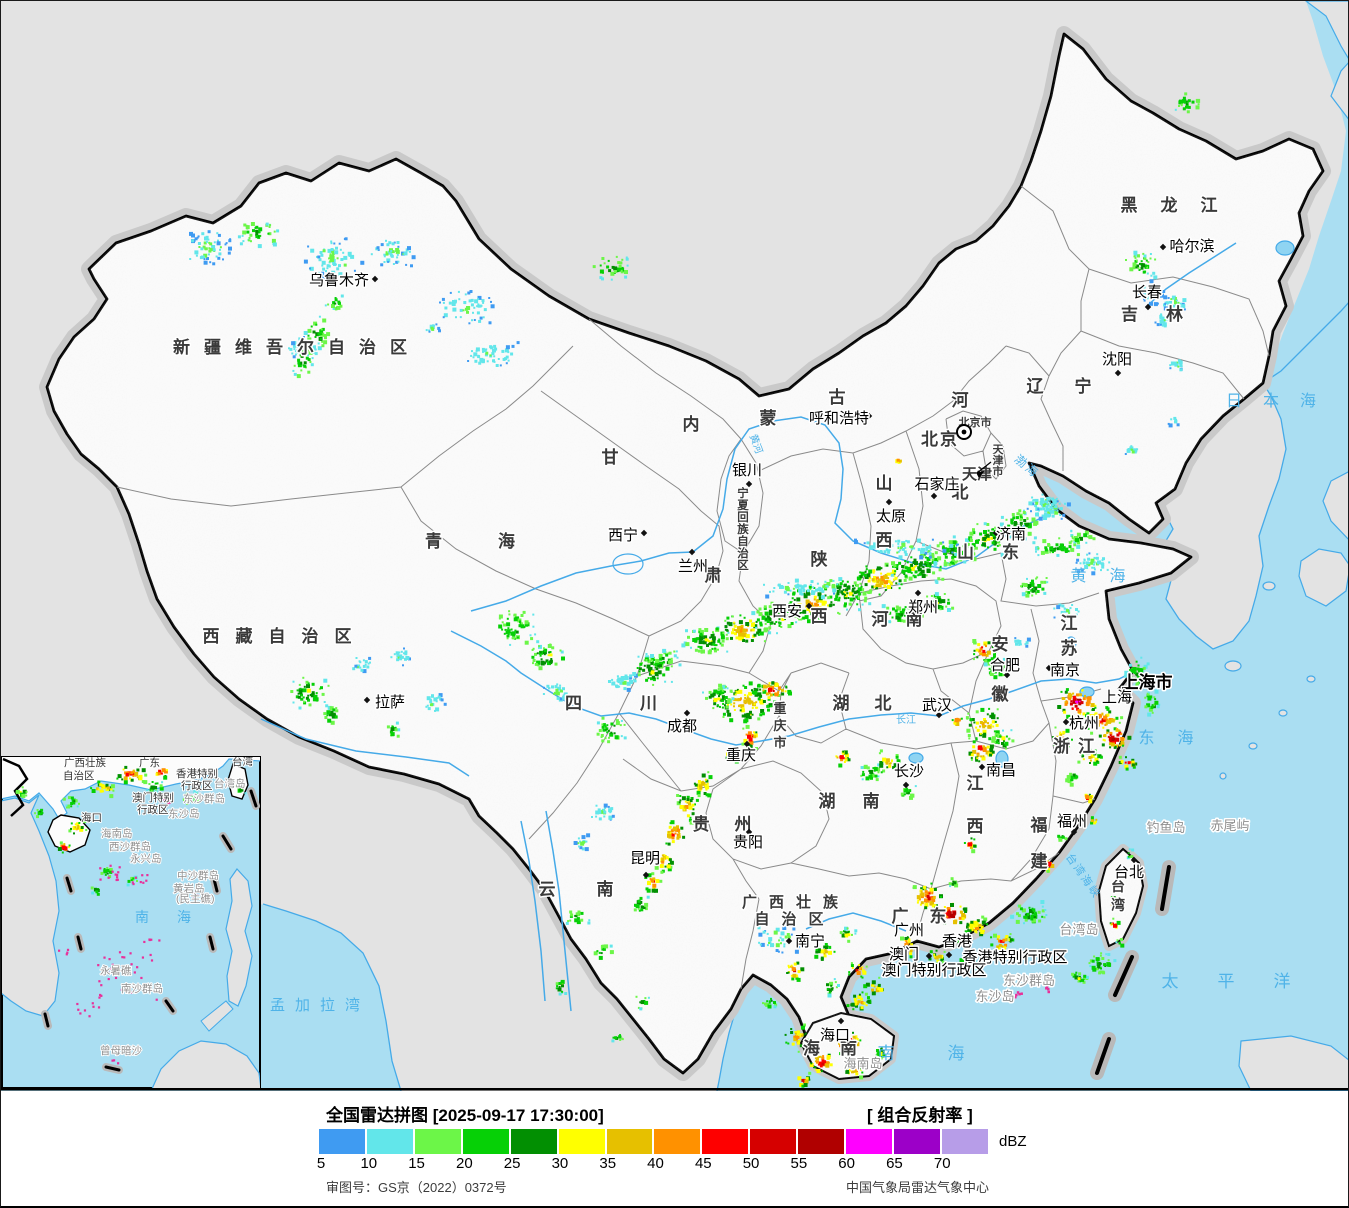 The image size is (1349, 1208). What do you see at coordinates (1283, 546) in the screenshot?
I see `japan-islands` at bounding box center [1283, 546].